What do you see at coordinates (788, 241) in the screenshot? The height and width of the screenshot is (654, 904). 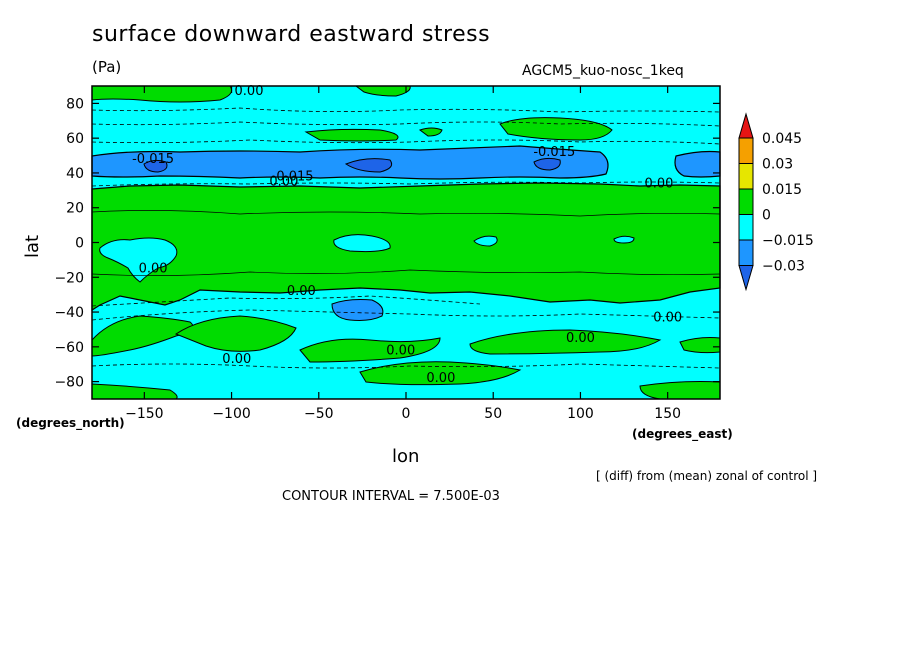 I see `colorbar-label: −0.015` at bounding box center [788, 241].